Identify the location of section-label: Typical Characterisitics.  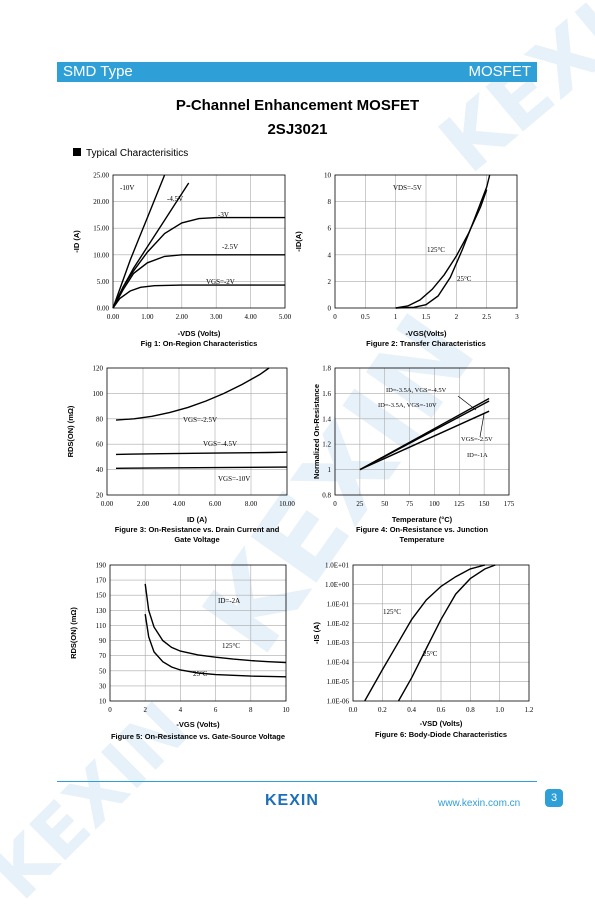
(137, 153).